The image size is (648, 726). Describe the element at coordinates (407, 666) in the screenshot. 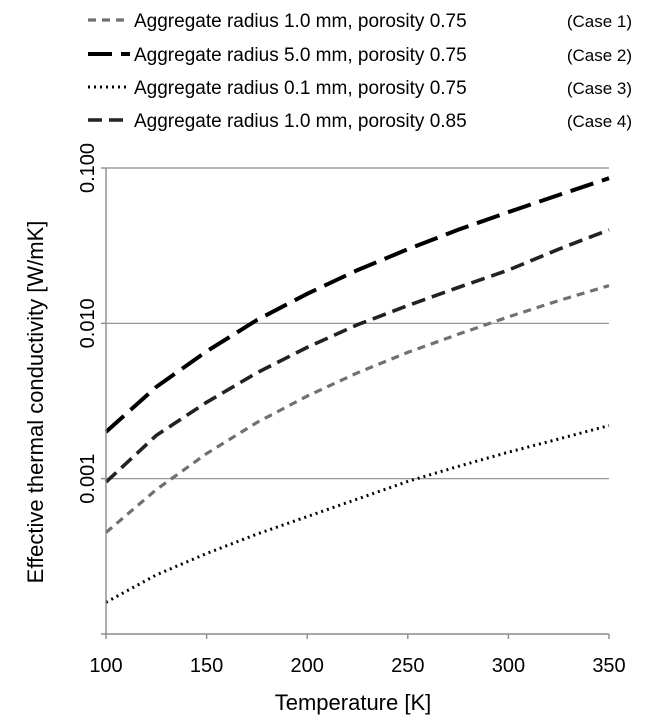

I see `x-tick-label: 250` at that location.